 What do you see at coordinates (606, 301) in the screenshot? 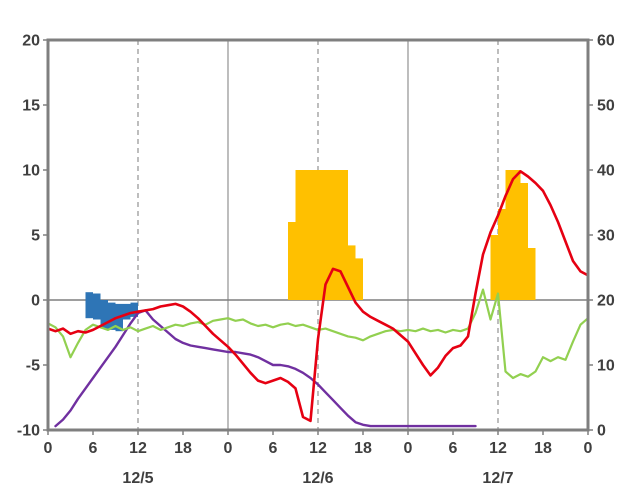
I see `right-axis-tick-label: 20` at bounding box center [606, 301].